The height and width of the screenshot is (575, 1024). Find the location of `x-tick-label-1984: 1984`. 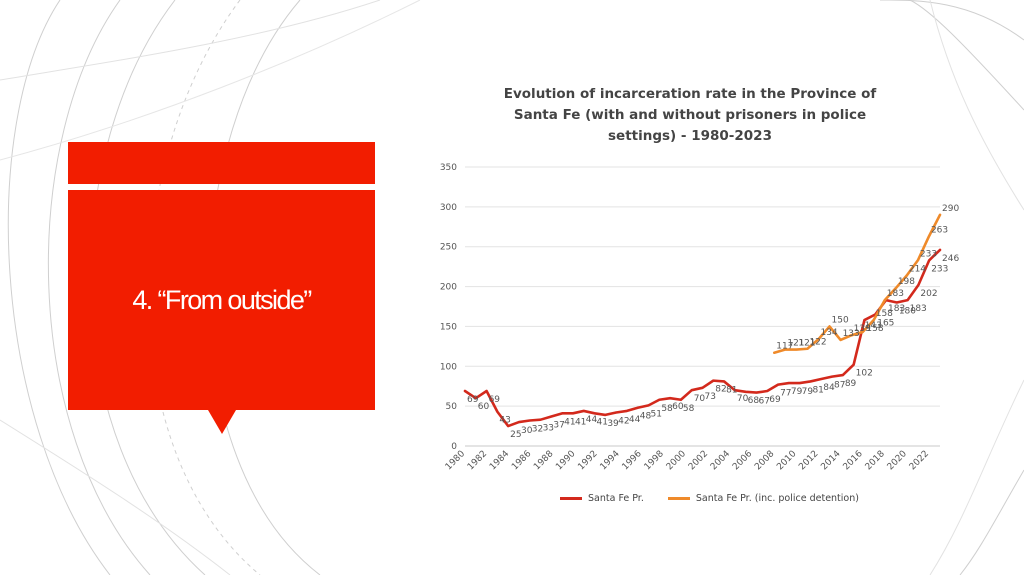

x-tick-label-1984: 1984 is located at coordinates (499, 460).